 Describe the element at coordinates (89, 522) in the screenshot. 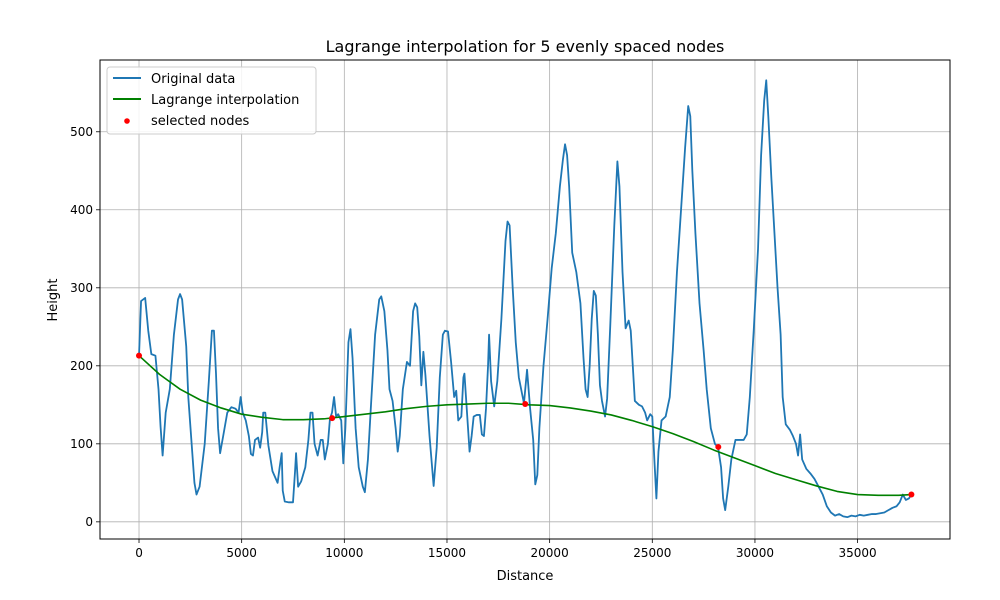

I see `y-tick-label: 0` at that location.